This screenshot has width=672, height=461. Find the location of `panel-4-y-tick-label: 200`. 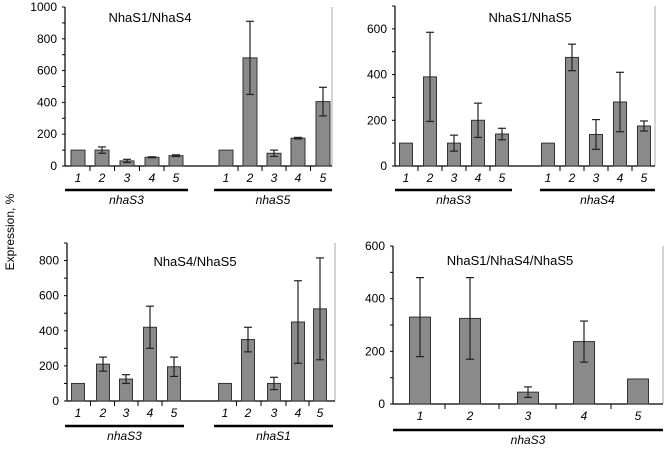

panel-4-y-tick-label: 200 is located at coordinates (375, 351).